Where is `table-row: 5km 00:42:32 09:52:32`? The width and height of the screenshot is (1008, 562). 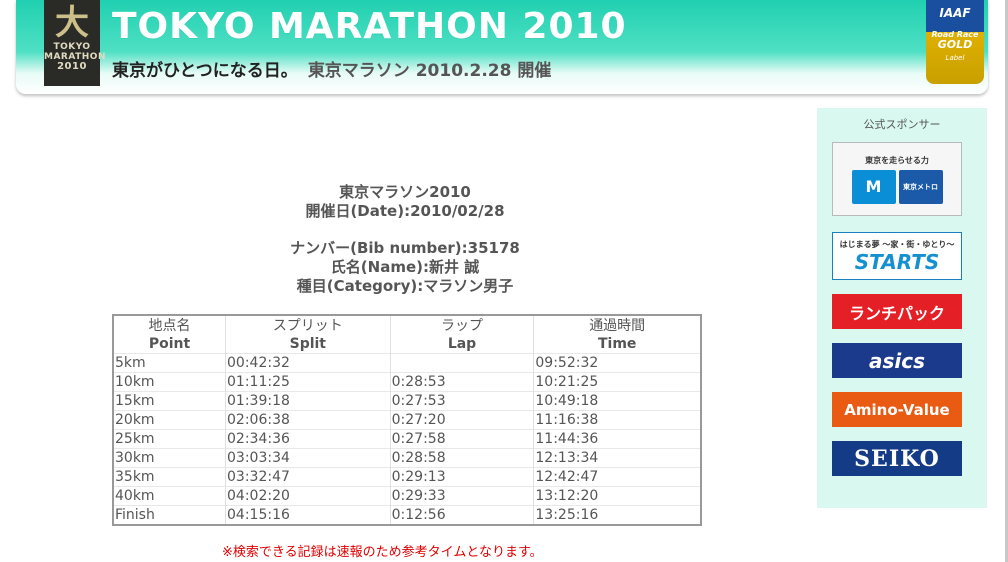 table-row: 5km 00:42:32 09:52:32 is located at coordinates (407, 363).